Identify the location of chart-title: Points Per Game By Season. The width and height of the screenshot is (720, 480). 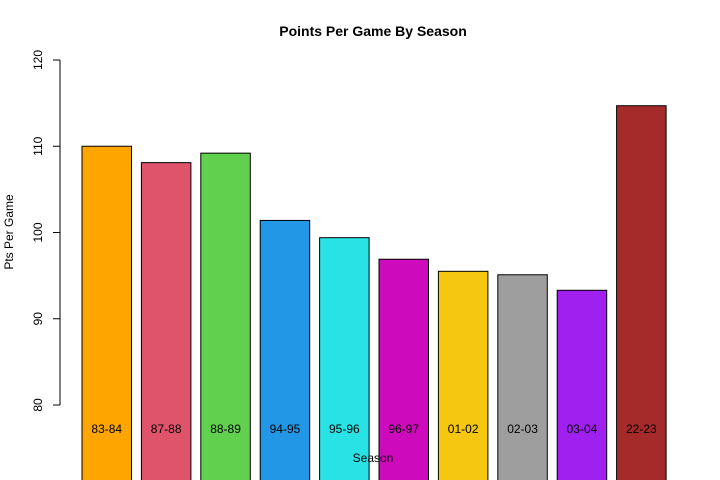
(373, 31).